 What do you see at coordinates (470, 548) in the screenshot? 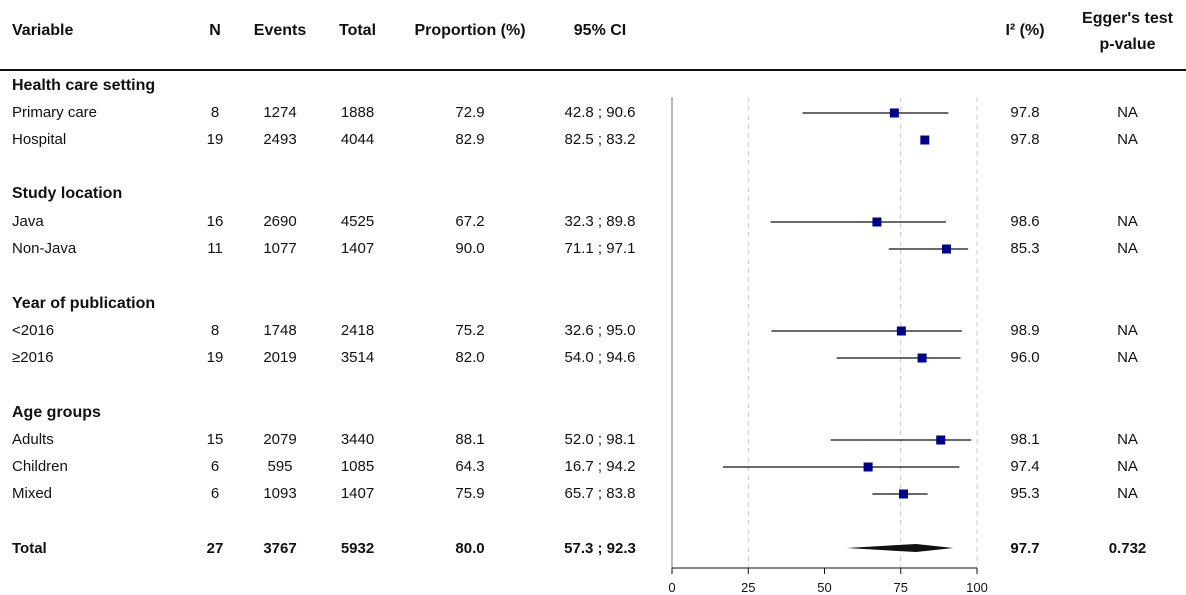
I see `total-prop: 80.0` at bounding box center [470, 548].